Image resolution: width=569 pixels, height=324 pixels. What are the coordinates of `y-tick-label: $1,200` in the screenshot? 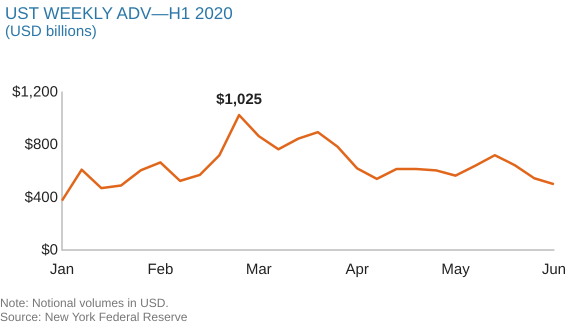 It's located at (35, 92).